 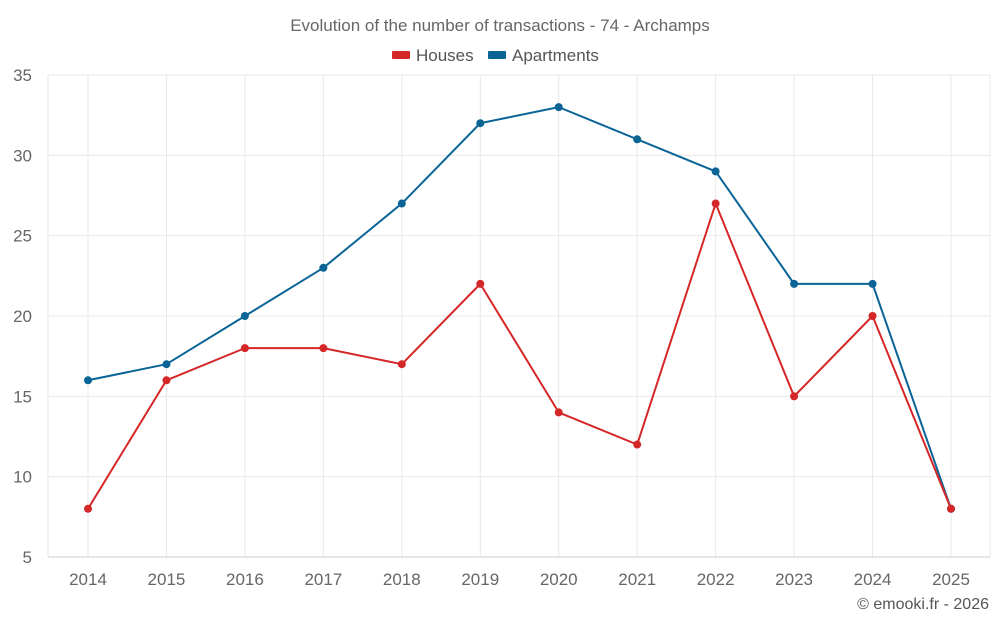 What do you see at coordinates (716, 579) in the screenshot?
I see `x-tick-label: 2022` at bounding box center [716, 579].